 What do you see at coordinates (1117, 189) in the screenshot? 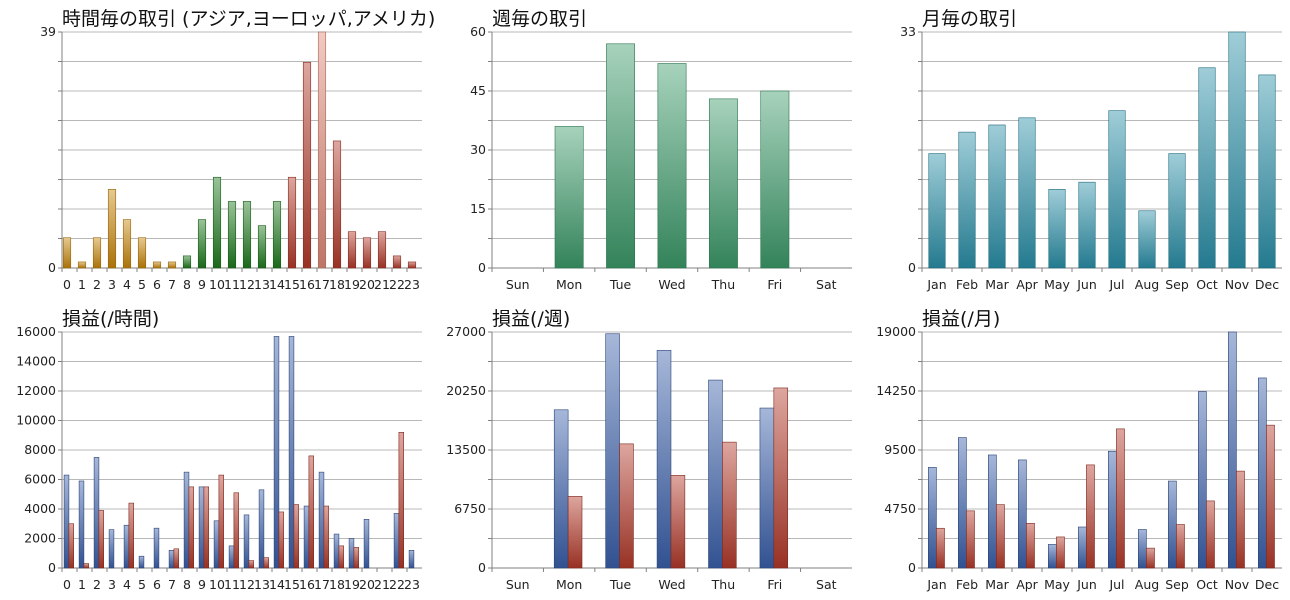
I see `bar-Jul` at bounding box center [1117, 189].